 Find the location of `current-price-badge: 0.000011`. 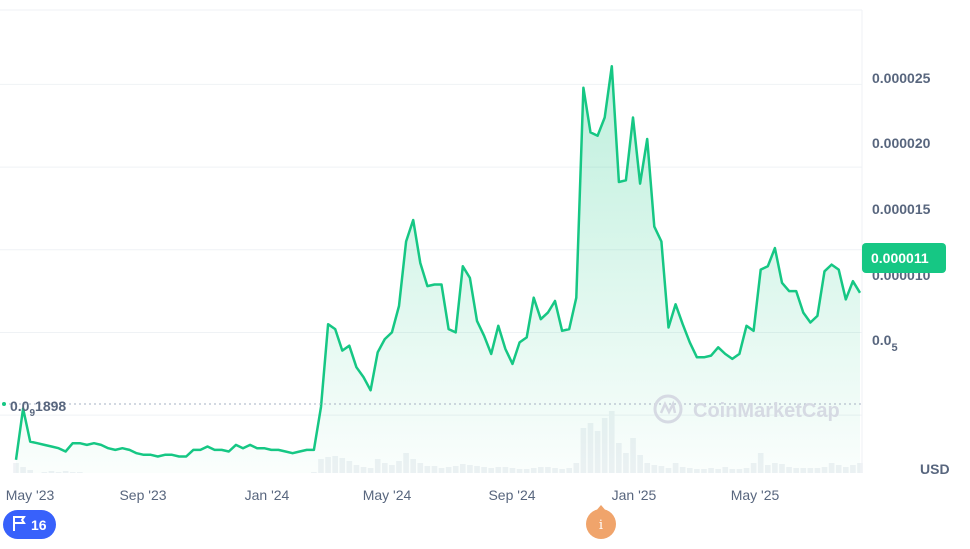

current-price-badge: 0.000011 is located at coordinates (904, 258).